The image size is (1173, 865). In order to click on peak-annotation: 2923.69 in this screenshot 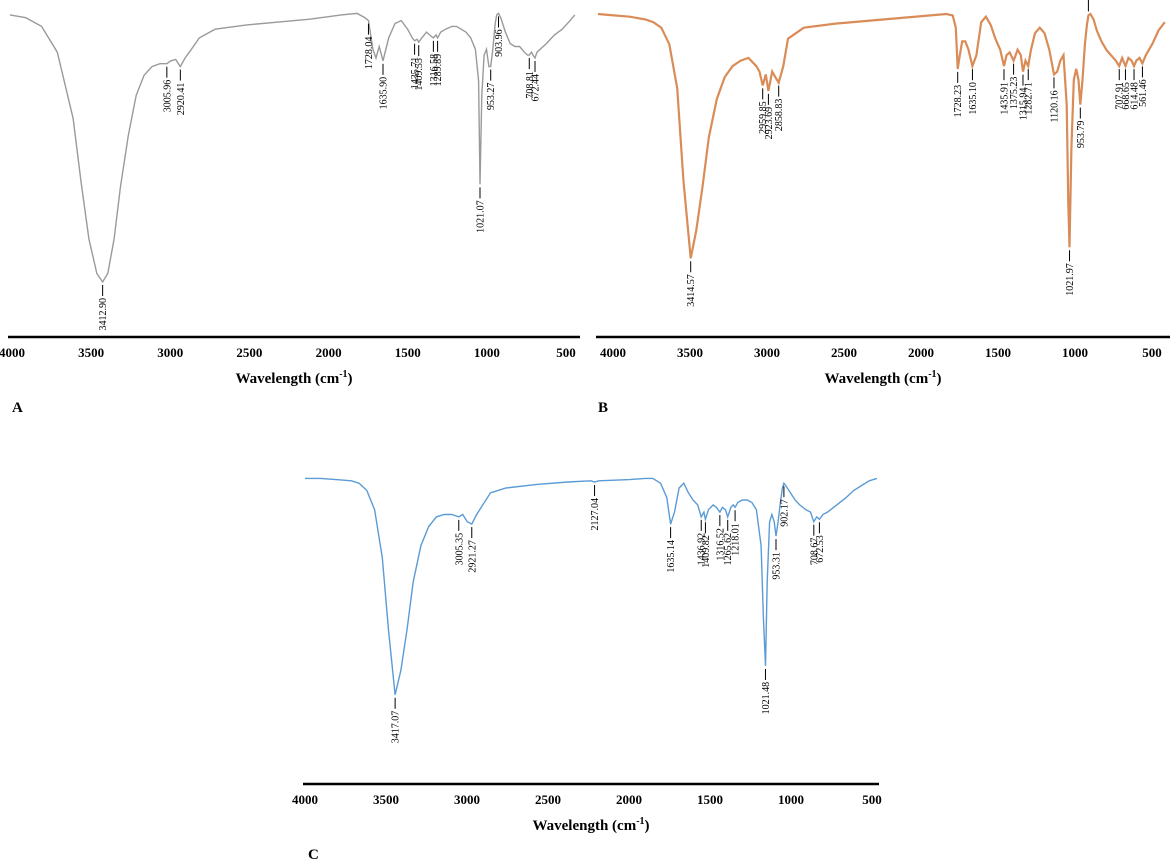, I will do `click(769, 116)`.